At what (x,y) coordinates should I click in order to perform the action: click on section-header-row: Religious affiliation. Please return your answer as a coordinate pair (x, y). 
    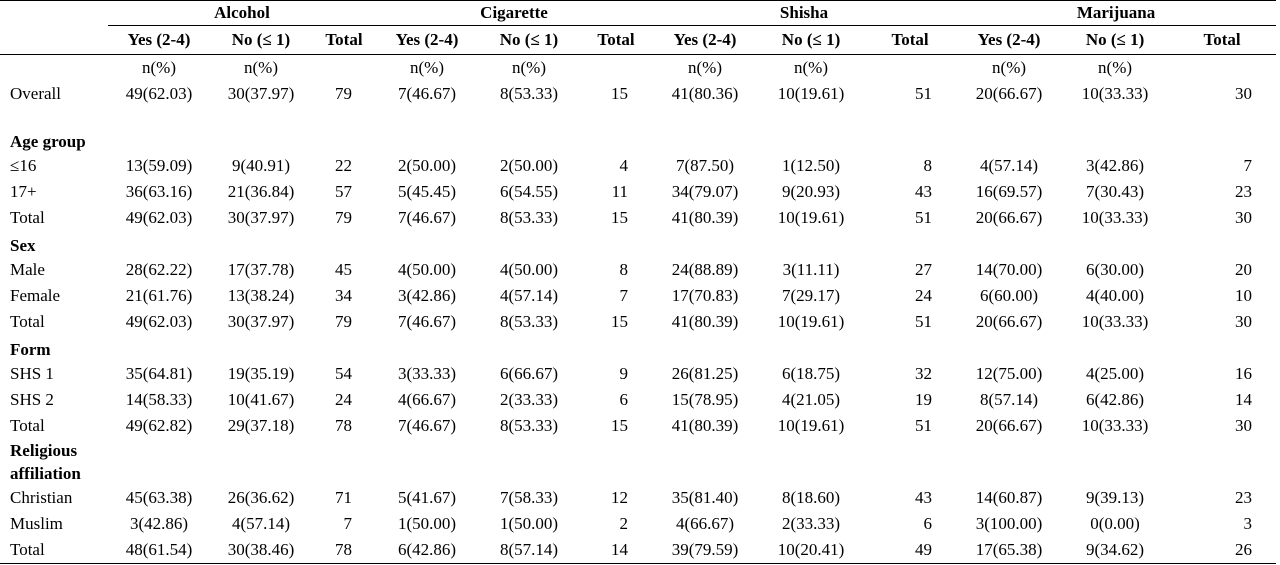
    Looking at the image, I should click on (638, 462).